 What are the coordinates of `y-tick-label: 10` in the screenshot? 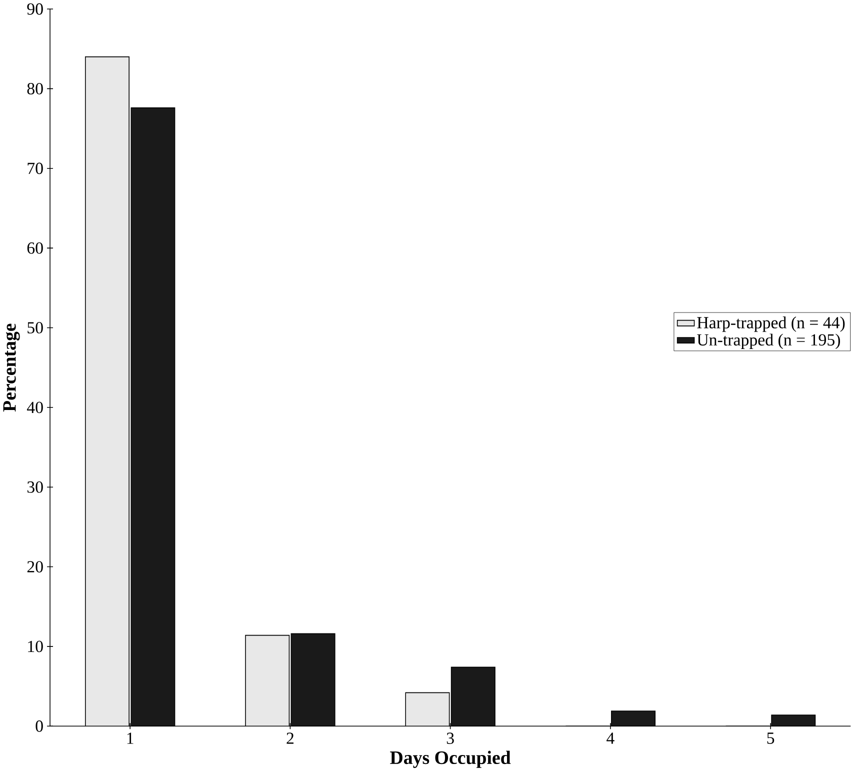 It's located at (35, 646).